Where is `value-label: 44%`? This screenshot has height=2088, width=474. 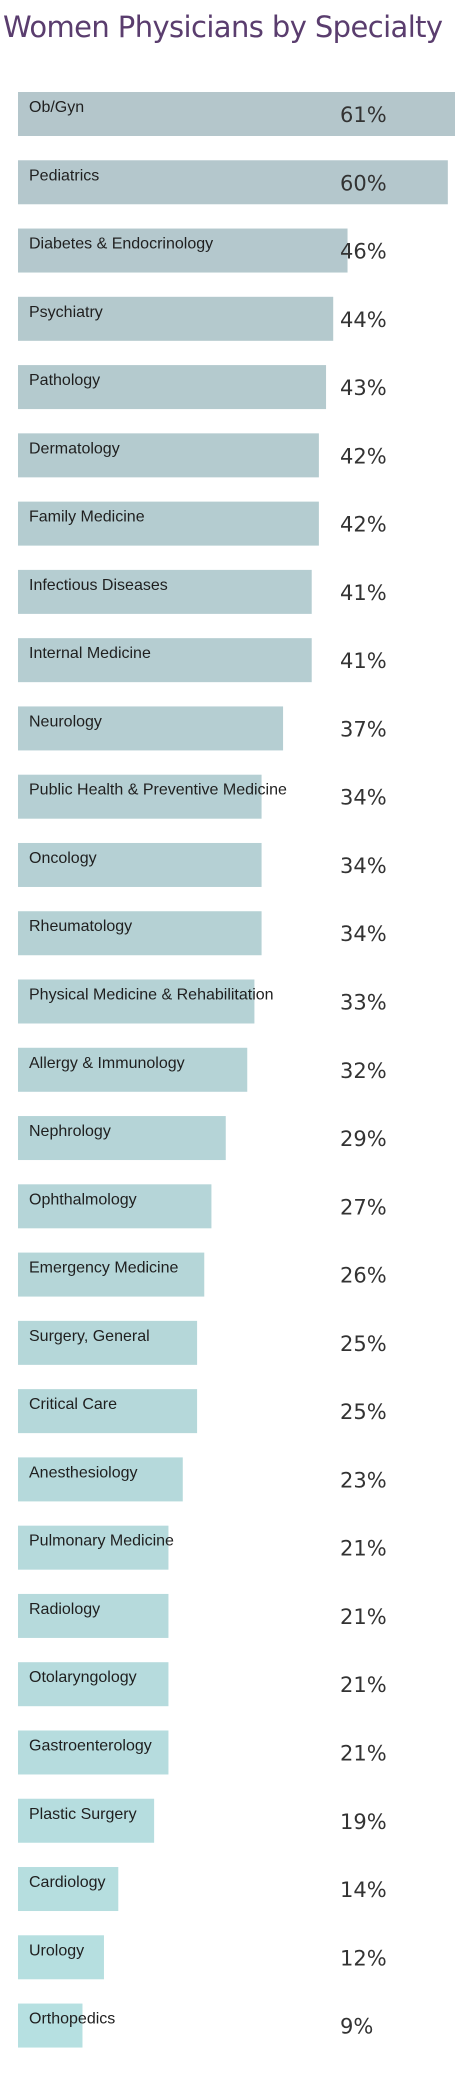 value-label: 44% is located at coordinates (363, 320).